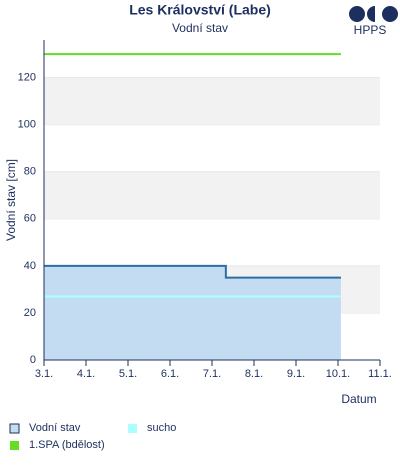 This screenshot has width=400, height=465. Describe the element at coordinates (55, 428) in the screenshot. I see `legend-label: Vodní stav` at that location.